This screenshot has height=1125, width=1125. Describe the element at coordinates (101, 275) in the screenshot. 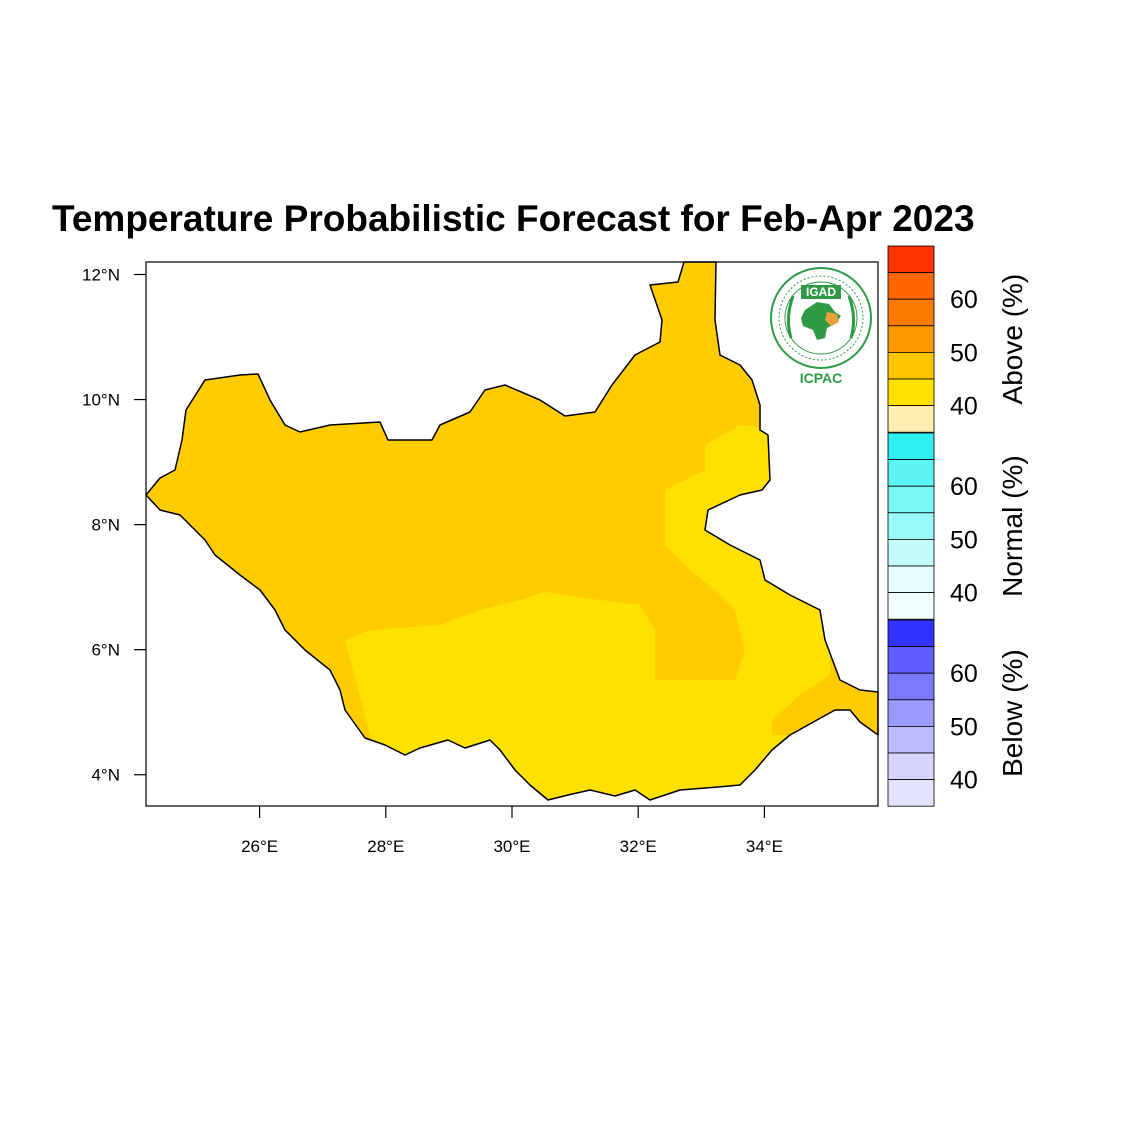

I see `y-tick-label: 12°N` at that location.